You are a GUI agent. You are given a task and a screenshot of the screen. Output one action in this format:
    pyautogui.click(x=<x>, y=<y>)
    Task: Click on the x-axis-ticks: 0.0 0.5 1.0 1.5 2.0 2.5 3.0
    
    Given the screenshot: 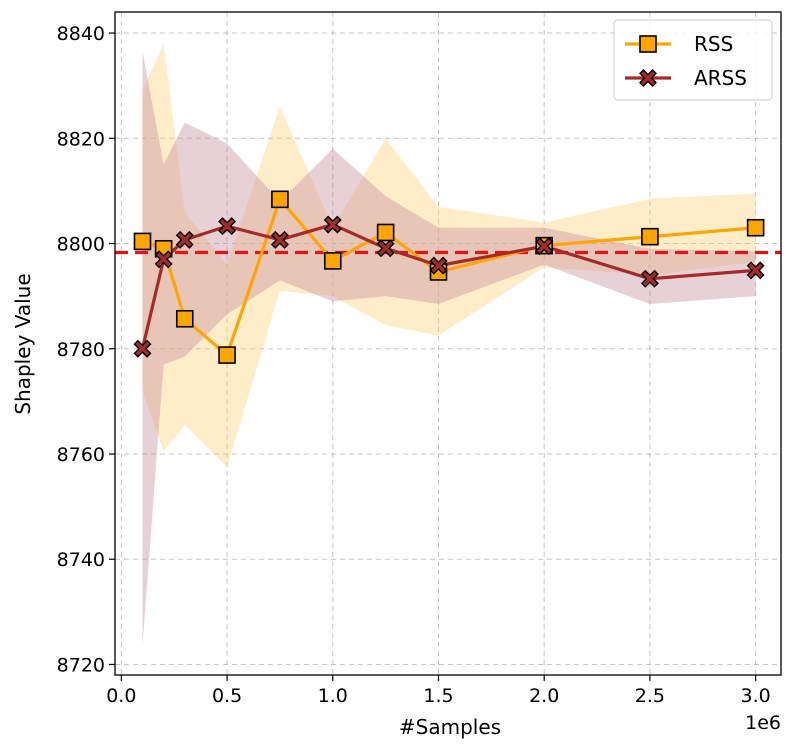 What is the action you would take?
    pyautogui.click(x=438, y=691)
    